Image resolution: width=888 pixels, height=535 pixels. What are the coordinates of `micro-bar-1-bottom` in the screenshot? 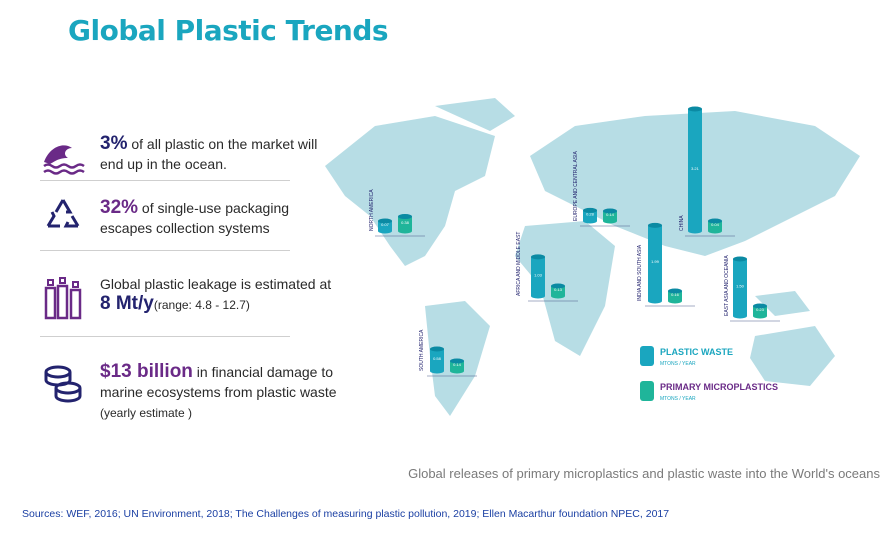 It's located at (558, 296).